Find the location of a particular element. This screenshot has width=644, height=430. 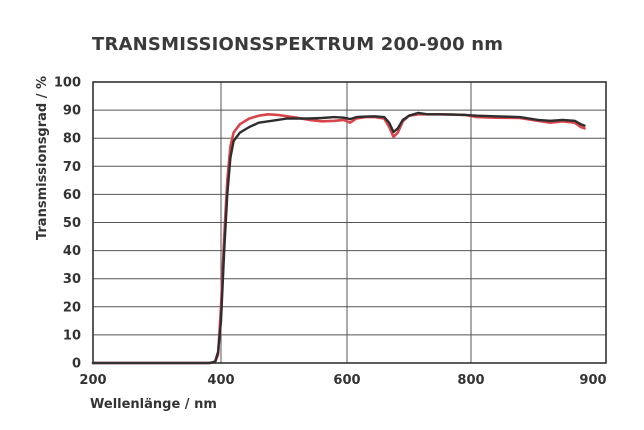

y-axis-label: Transmissionsgrad / % is located at coordinates (42, 158).